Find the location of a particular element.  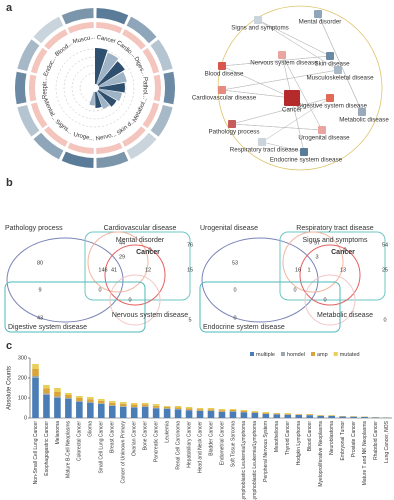

x-tick-label: Melanoma is located at coordinates (58, 433).